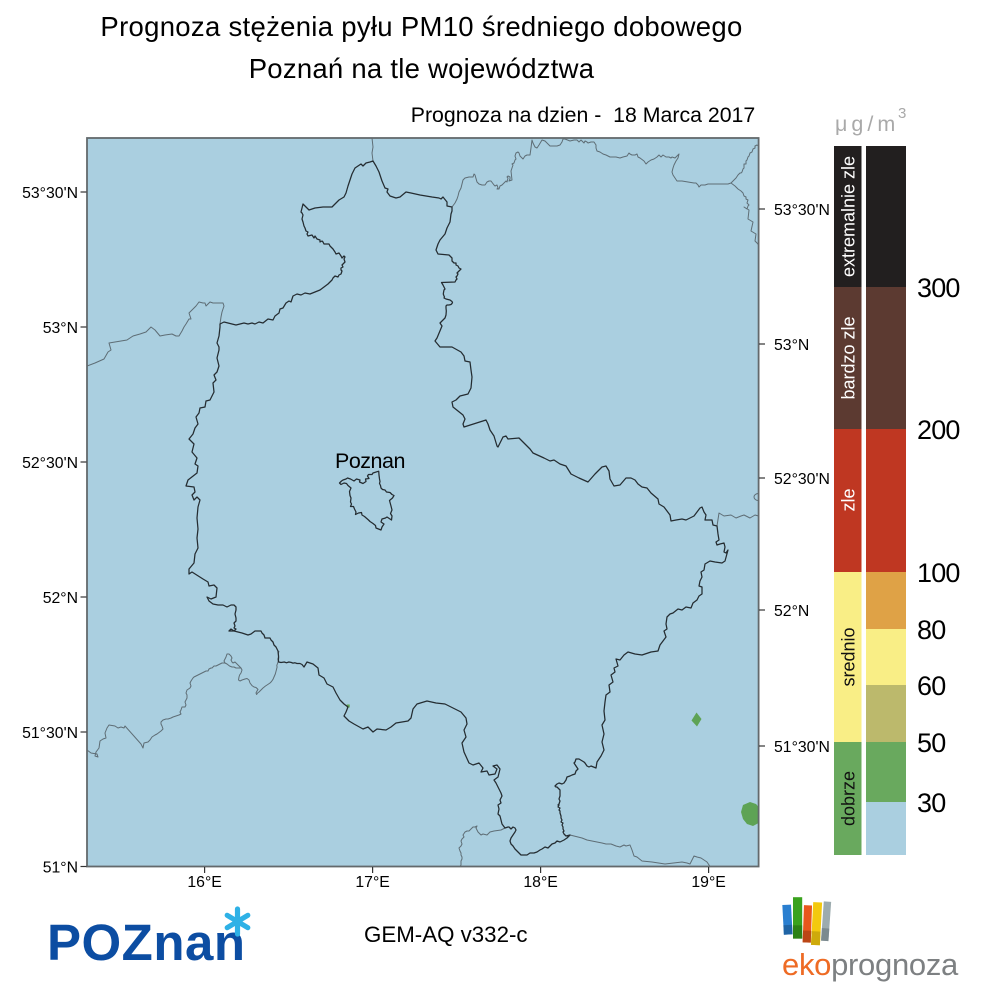 This screenshot has width=1000, height=1000. Describe the element at coordinates (867, 124) in the screenshot. I see `svg-text: μg/m` at that location.